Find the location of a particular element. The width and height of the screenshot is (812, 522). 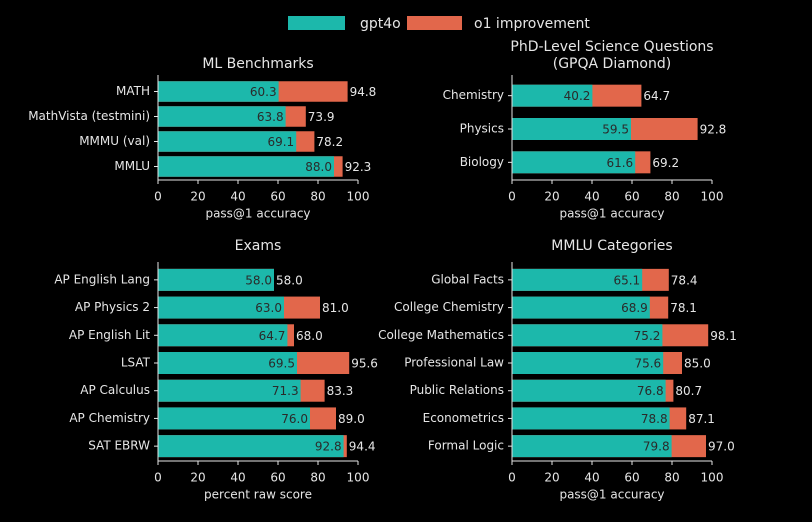

chart-subtitle: (GPQA Diamond) is located at coordinates (612, 64).